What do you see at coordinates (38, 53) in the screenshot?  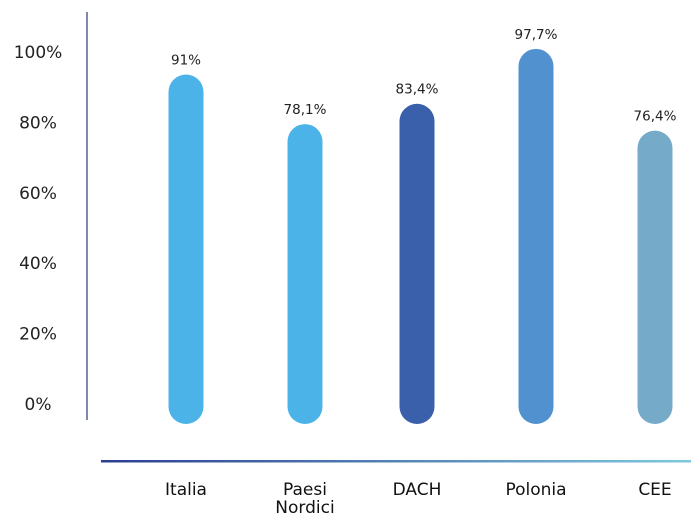 I see `y-tick-label: 100%` at bounding box center [38, 53].